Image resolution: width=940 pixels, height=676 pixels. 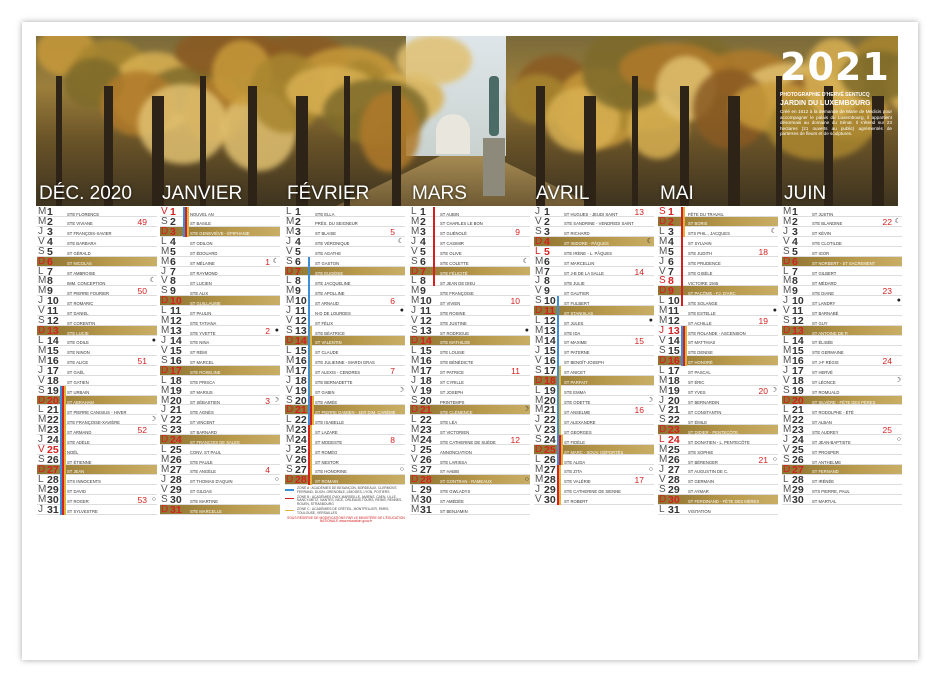 I want to click on day-number: 4, so click(x=173, y=241).